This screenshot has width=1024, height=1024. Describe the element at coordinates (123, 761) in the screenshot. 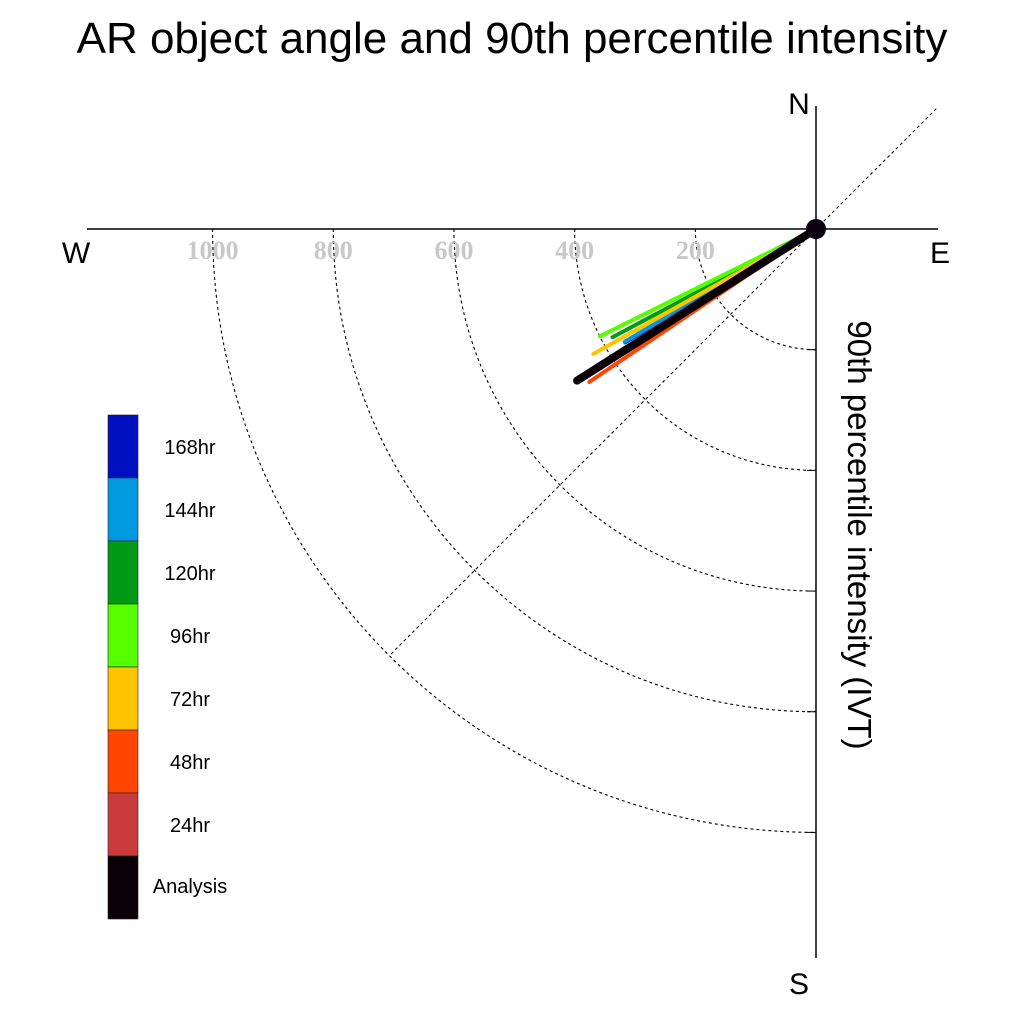

I see `legend-swatch-48hr` at that location.